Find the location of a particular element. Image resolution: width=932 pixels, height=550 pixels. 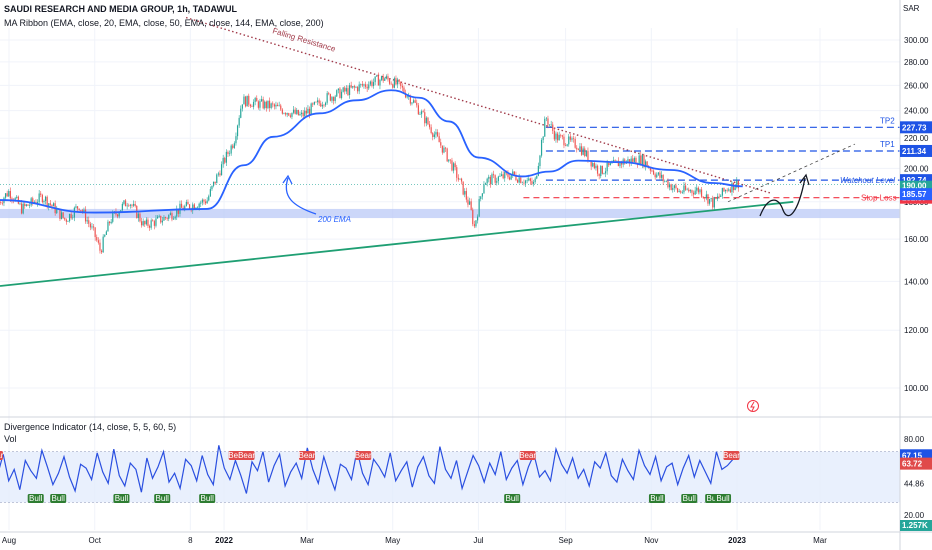

oscillator-tick-label: 80.00 is located at coordinates (914, 439).